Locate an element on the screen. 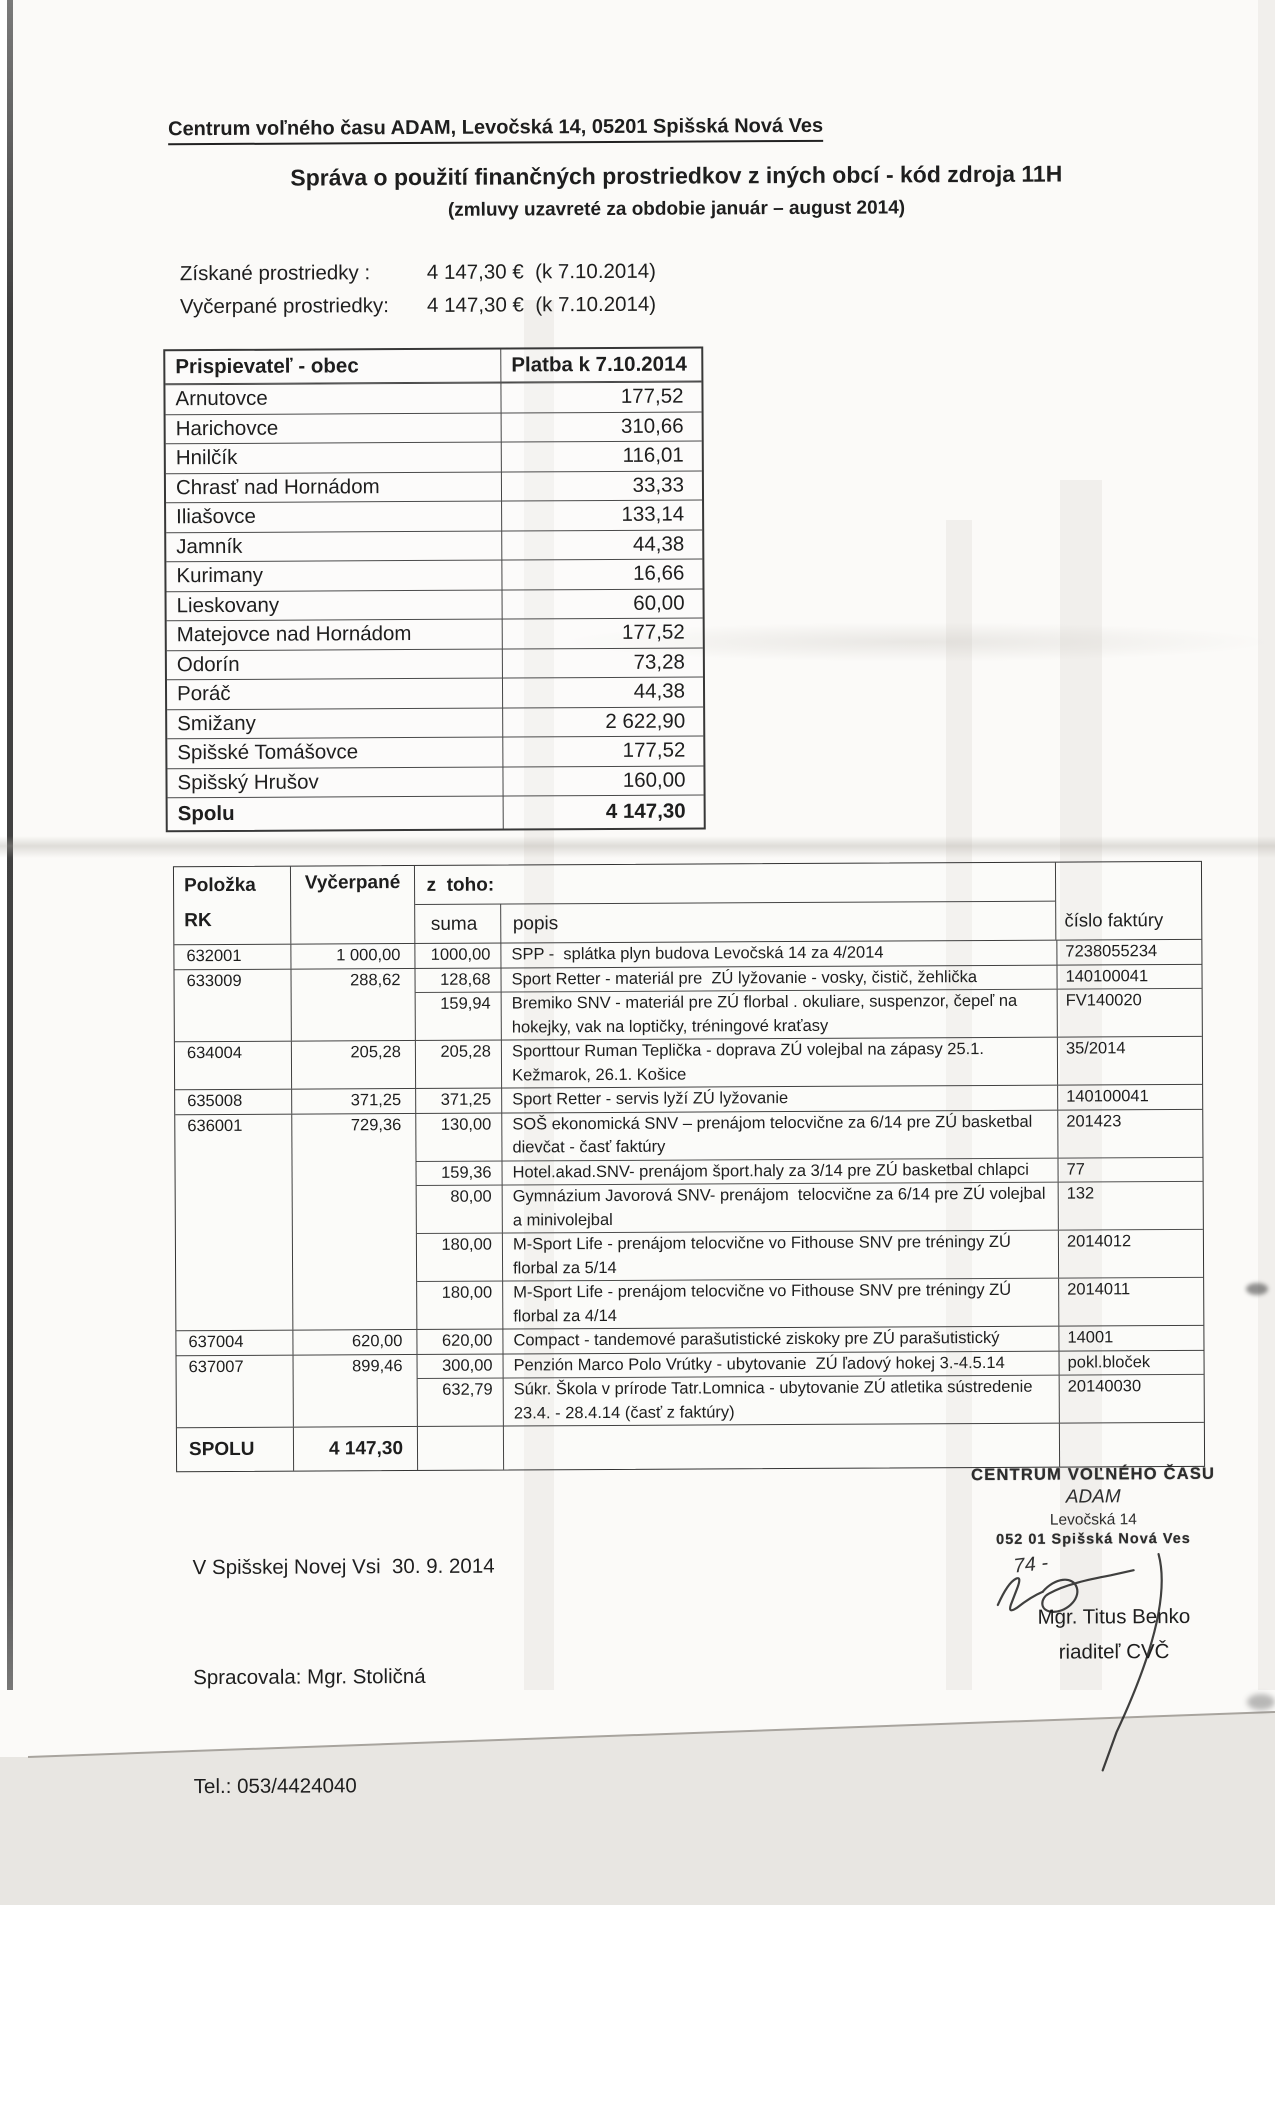  platba-cell: 133,14 is located at coordinates (653, 514).